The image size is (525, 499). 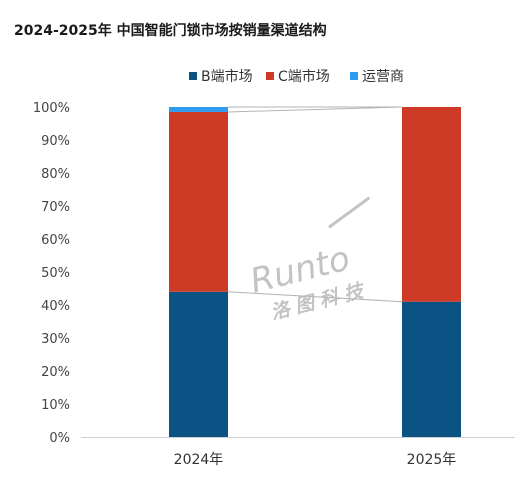 What do you see at coordinates (298, 452) in the screenshot?
I see `x-axis: 2024年 2025年` at bounding box center [298, 452].